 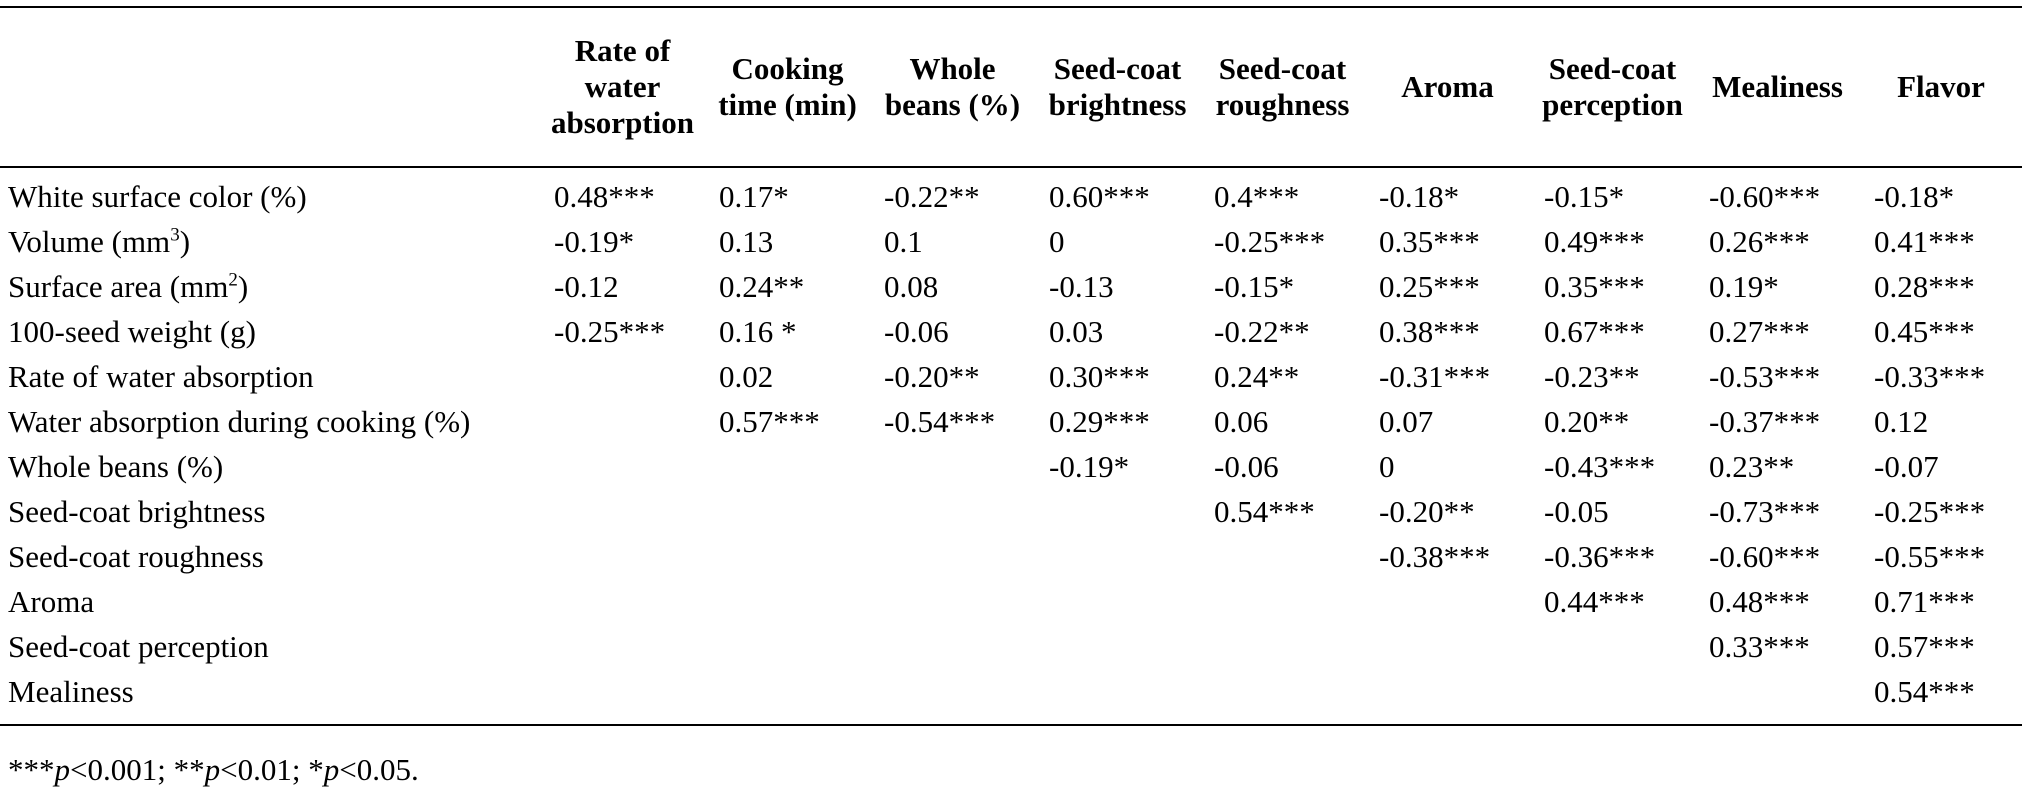 What do you see at coordinates (175, 235) in the screenshot?
I see `row-label-superscript: 3` at bounding box center [175, 235].